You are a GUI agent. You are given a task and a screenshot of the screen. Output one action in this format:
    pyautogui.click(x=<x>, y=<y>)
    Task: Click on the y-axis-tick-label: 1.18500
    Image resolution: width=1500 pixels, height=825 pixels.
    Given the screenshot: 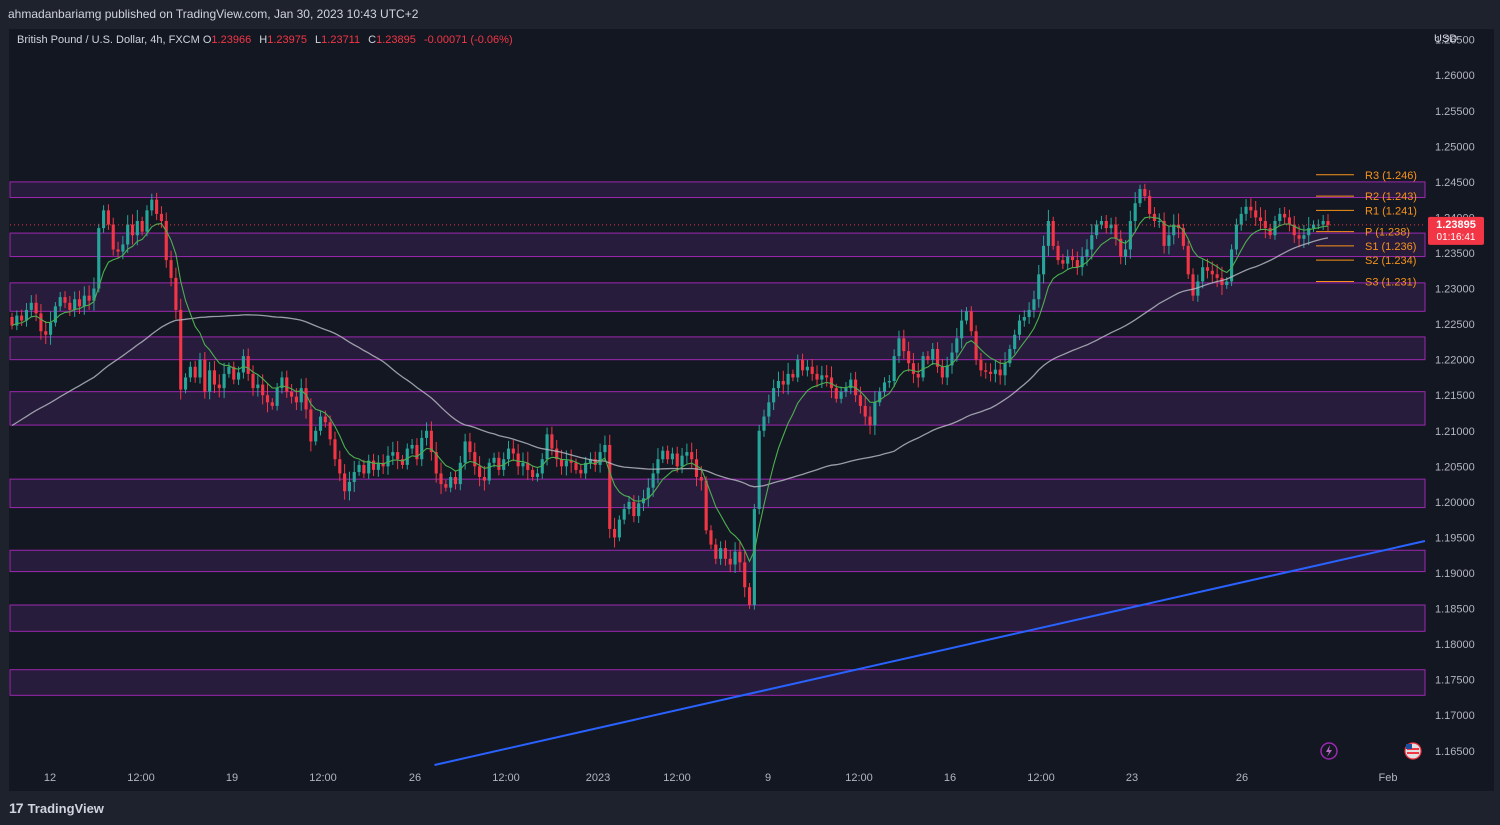 What is the action you would take?
    pyautogui.click(x=1455, y=610)
    